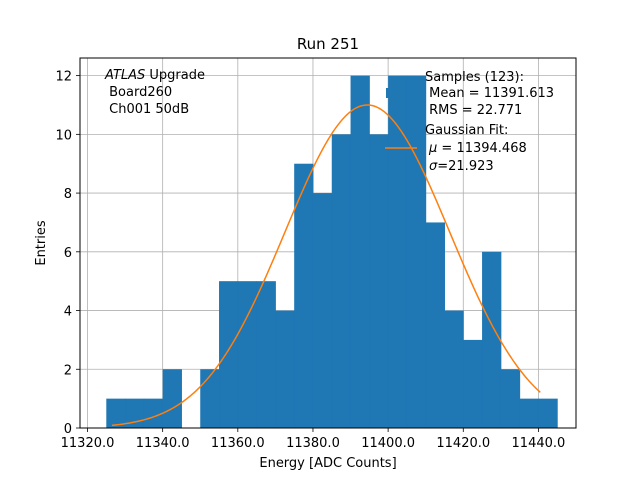 Image resolution: width=640 pixels, height=480 pixels. What do you see at coordinates (388, 443) in the screenshot?
I see `x-tick-label: 11400.0` at bounding box center [388, 443].